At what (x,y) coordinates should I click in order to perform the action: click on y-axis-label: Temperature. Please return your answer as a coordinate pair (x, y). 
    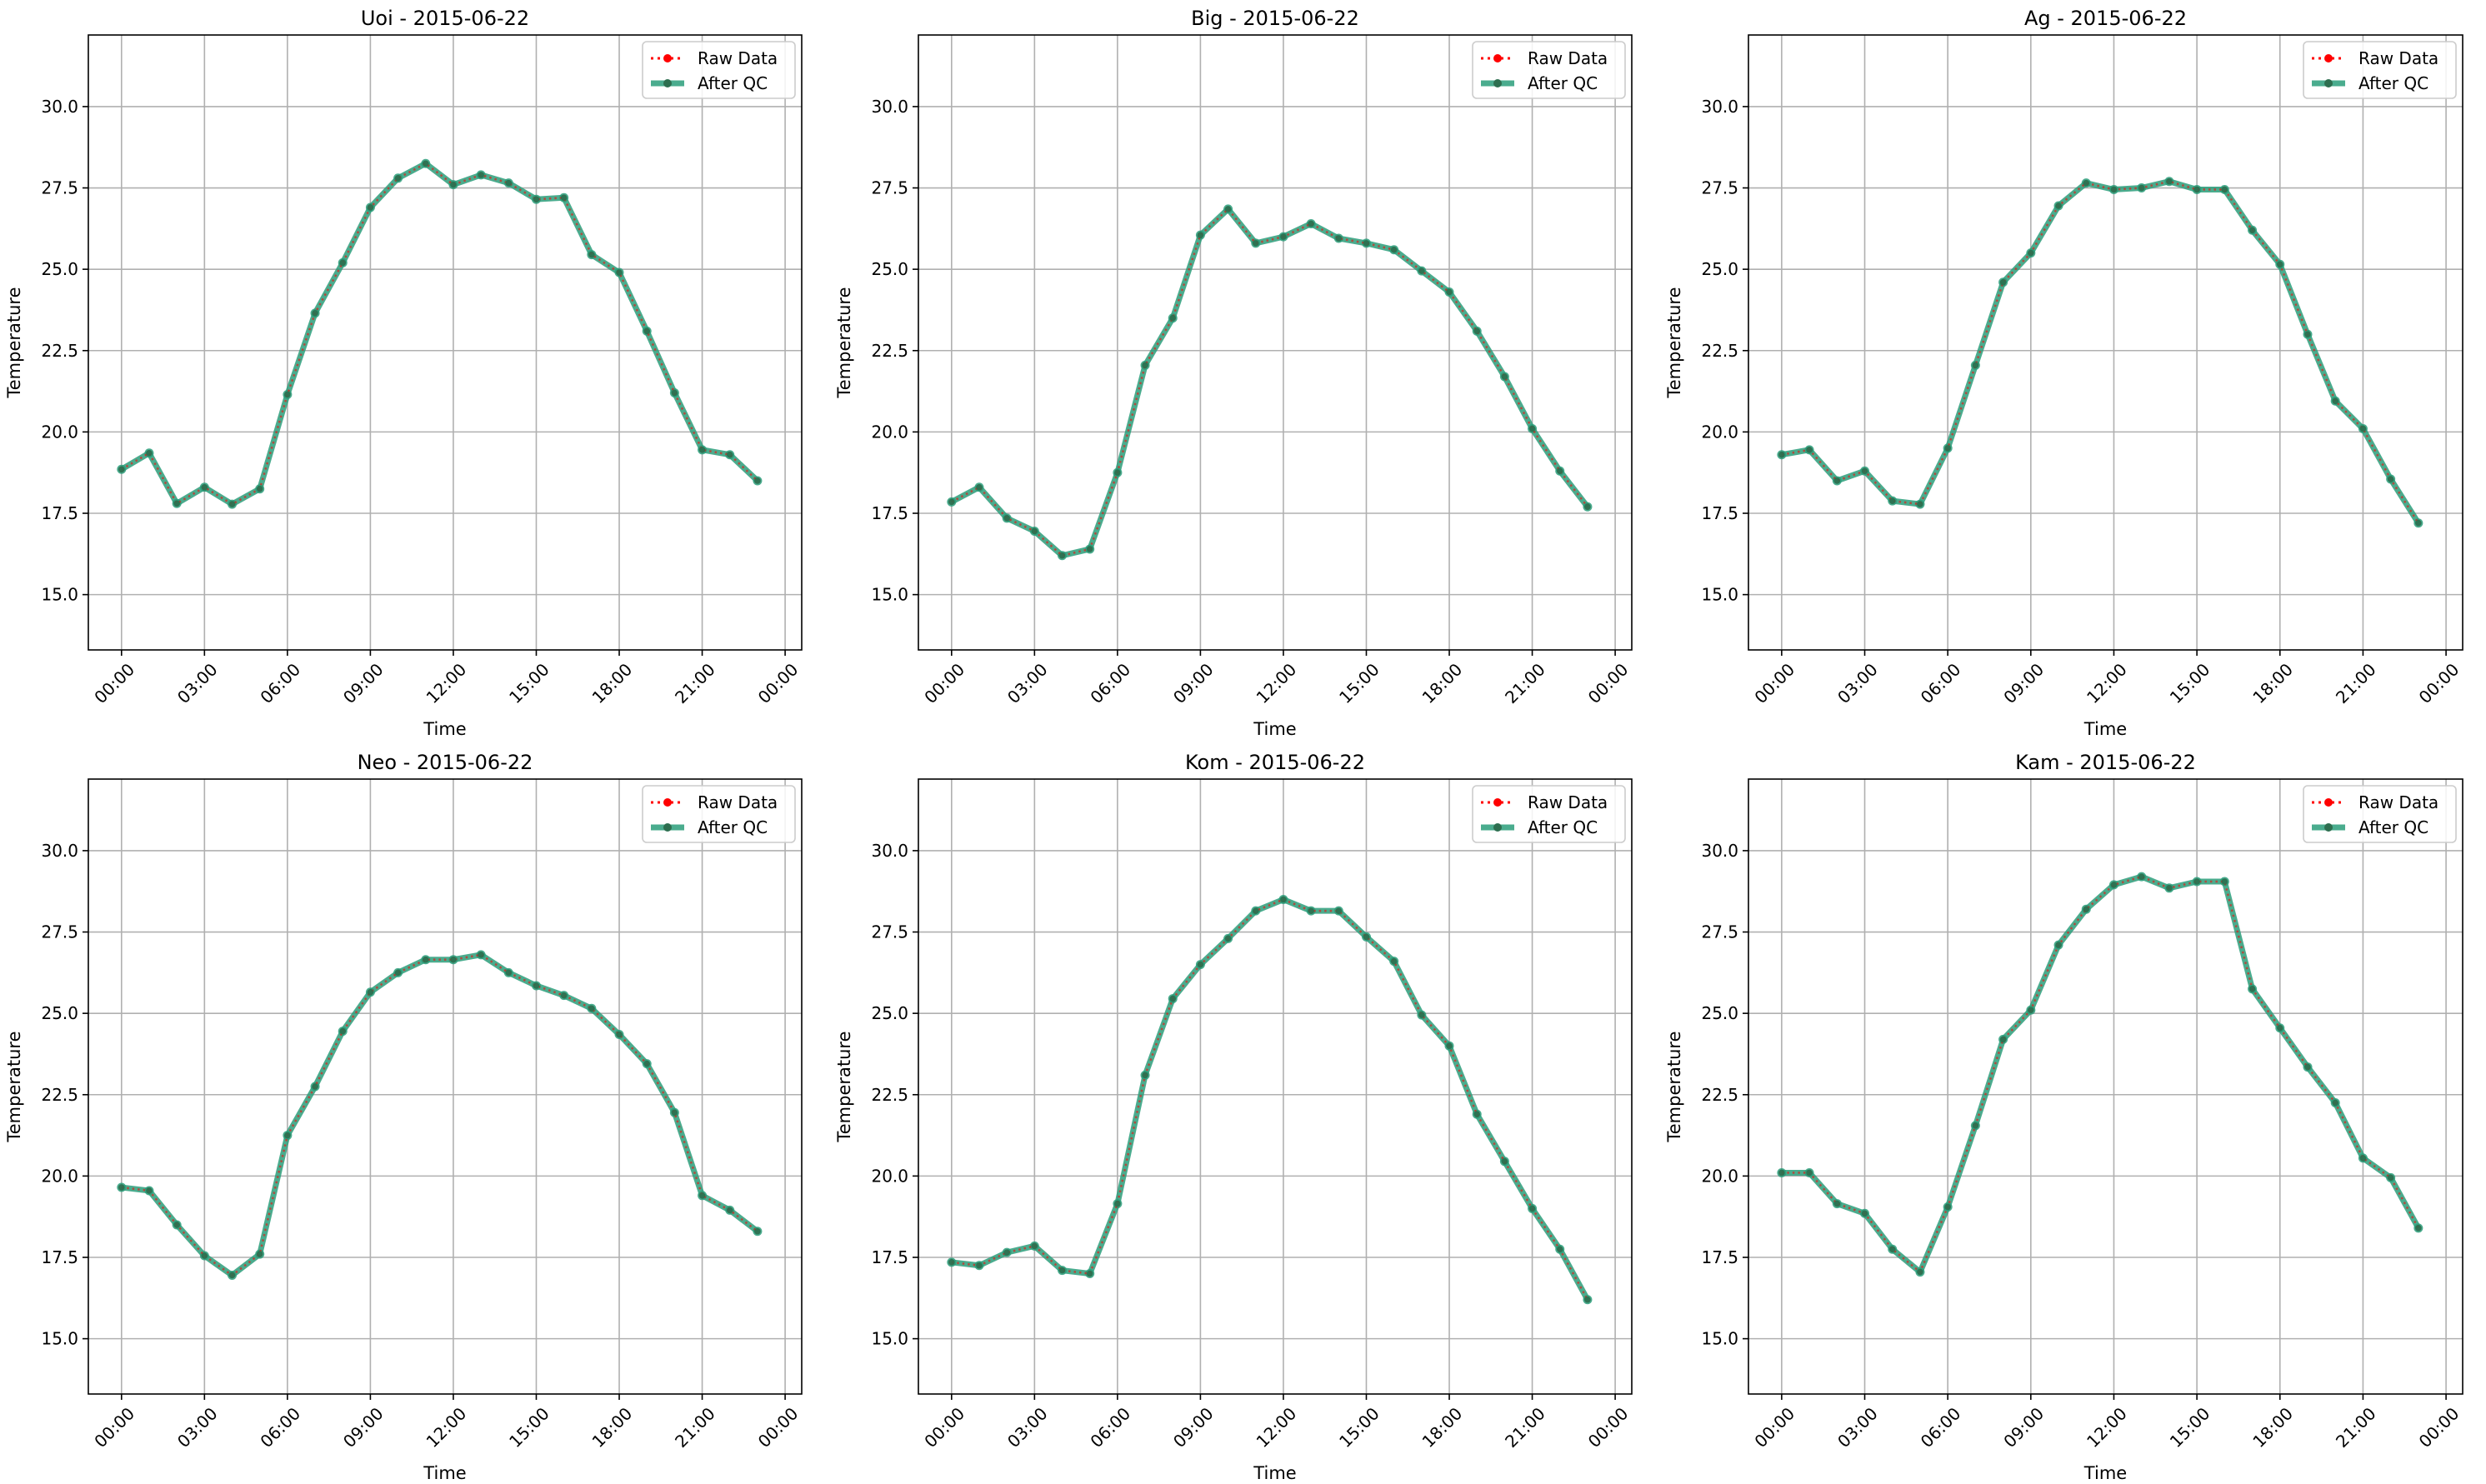
    Looking at the image, I should click on (14, 342).